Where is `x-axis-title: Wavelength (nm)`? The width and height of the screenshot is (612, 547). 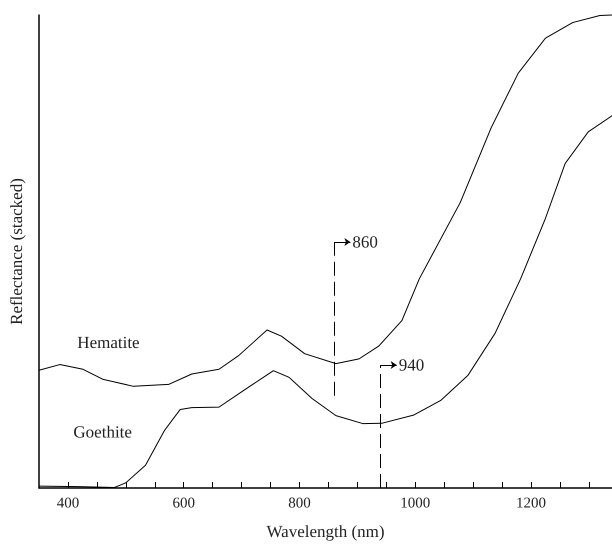
x-axis-title: Wavelength (nm) is located at coordinates (325, 531).